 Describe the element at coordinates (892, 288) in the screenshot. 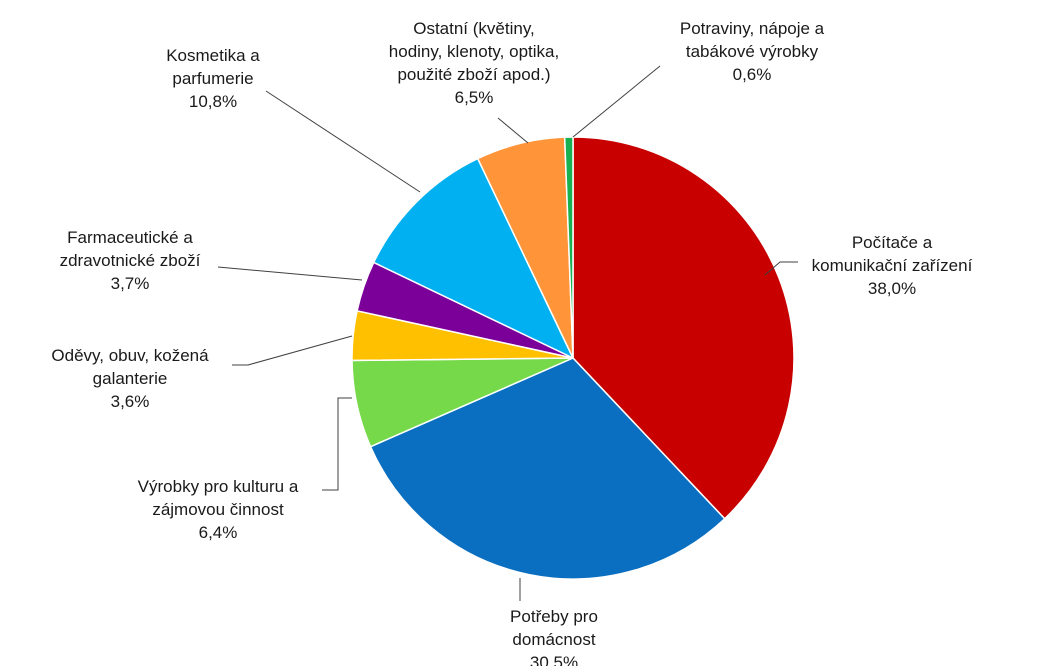

I see `slice-value-label: 38,0%` at that location.